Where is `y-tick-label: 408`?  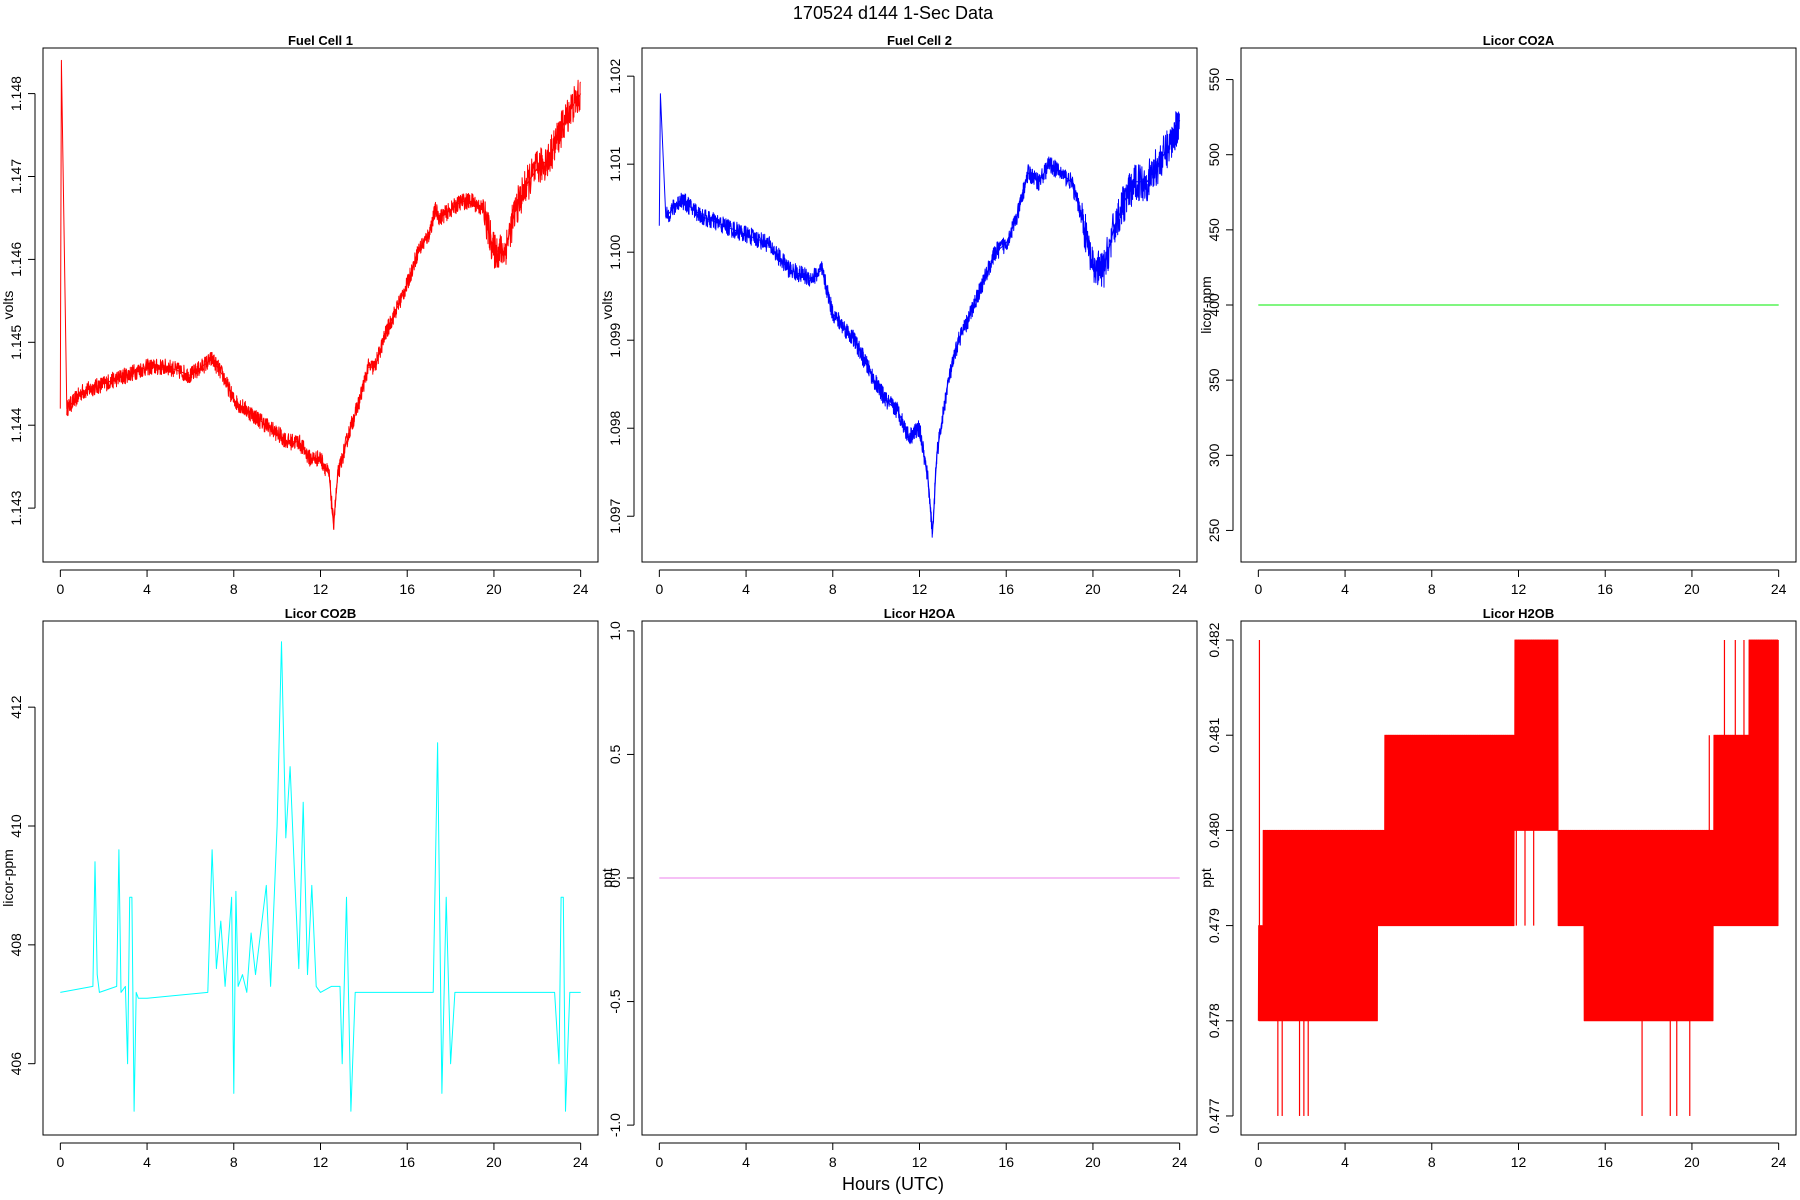
y-tick-label: 408 is located at coordinates (16, 945).